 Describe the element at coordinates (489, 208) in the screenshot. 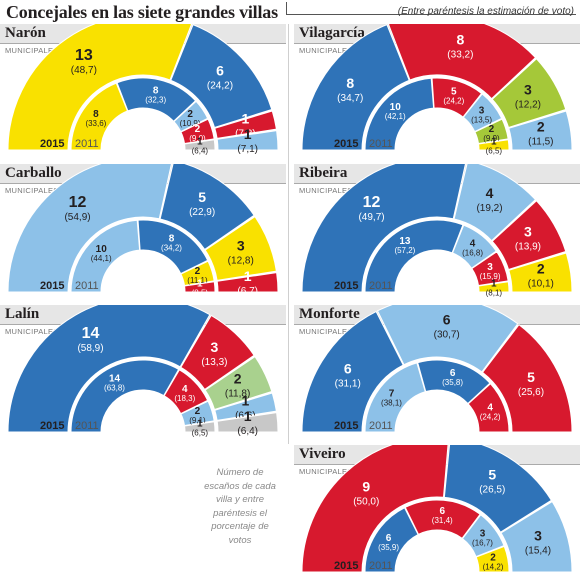

I see `pct-label-2015-bng: (19,2)` at that location.